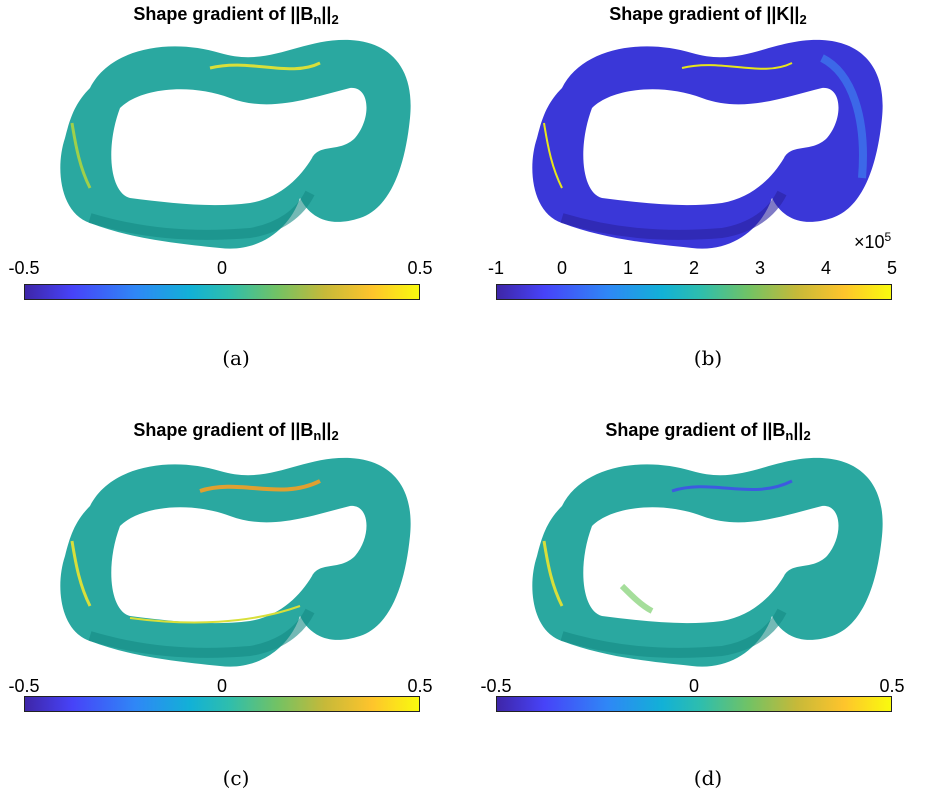  Describe the element at coordinates (708, 358) in the screenshot. I see `caption: (b)` at that location.